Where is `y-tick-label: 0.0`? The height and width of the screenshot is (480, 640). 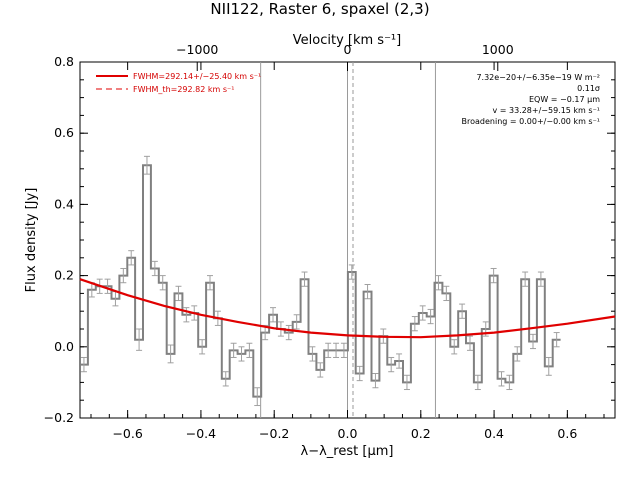 y-tick-label: 0.0 is located at coordinates (64, 346).